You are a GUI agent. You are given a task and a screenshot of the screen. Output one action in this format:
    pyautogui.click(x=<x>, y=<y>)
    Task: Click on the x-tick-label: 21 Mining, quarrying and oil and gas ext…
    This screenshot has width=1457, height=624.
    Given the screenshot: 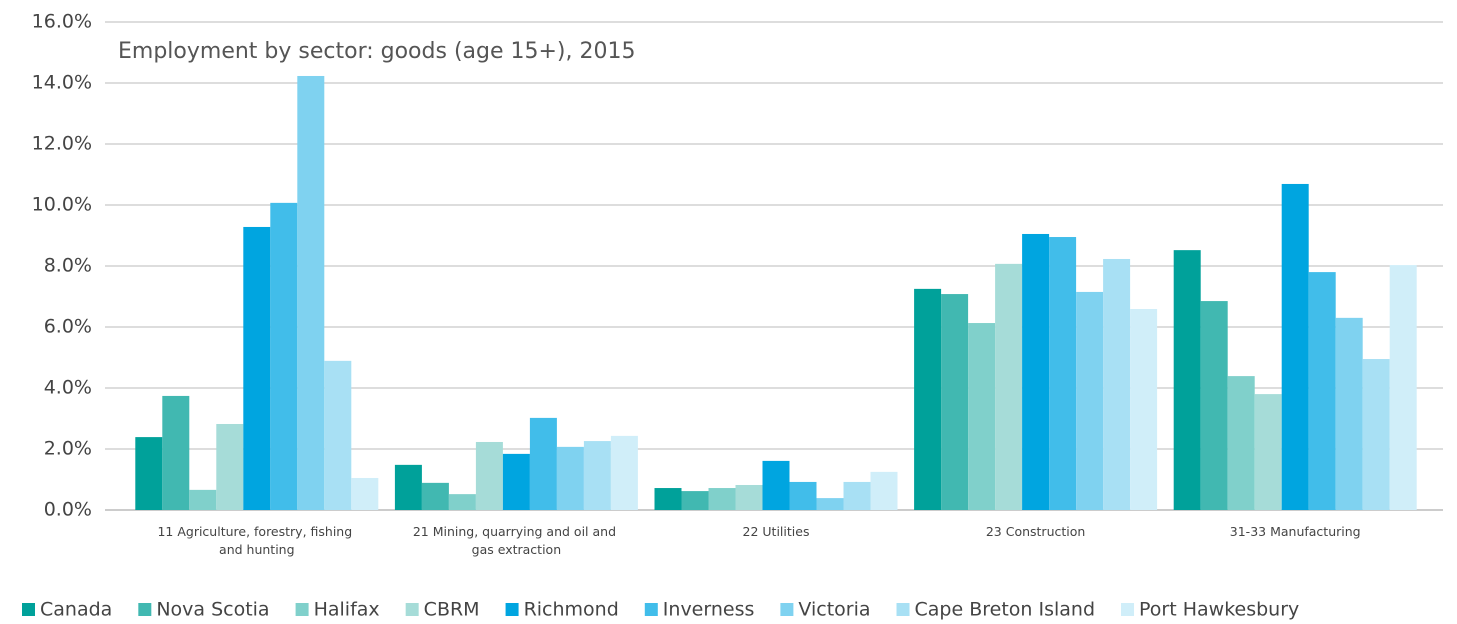 What is the action you would take?
    pyautogui.click(x=516, y=540)
    